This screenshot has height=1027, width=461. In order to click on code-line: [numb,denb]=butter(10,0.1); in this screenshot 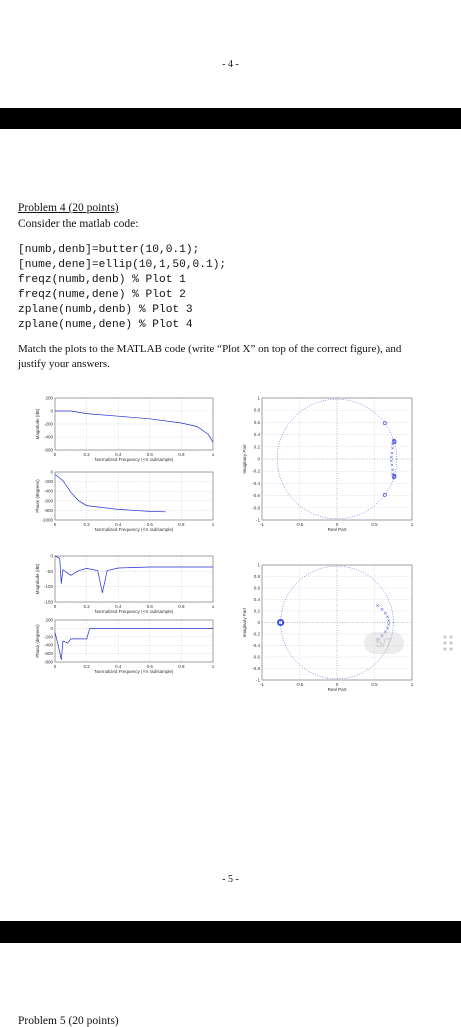, I will do `click(109, 250)`.